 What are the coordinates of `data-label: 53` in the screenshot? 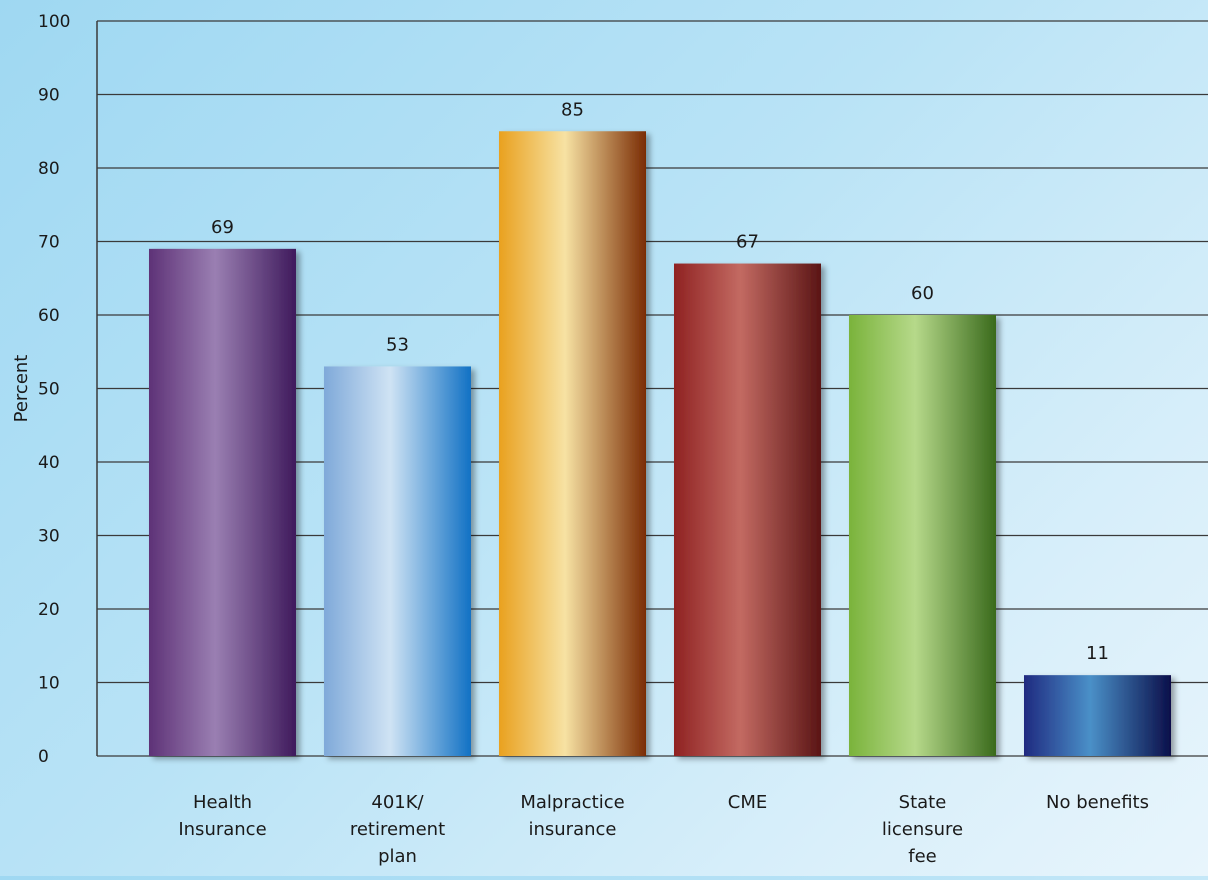 It's located at (397, 344).